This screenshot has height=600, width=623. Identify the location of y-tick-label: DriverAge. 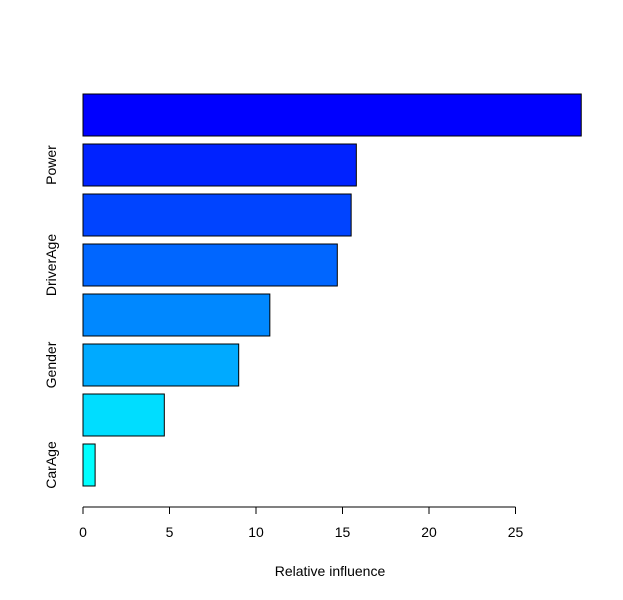
(51, 265).